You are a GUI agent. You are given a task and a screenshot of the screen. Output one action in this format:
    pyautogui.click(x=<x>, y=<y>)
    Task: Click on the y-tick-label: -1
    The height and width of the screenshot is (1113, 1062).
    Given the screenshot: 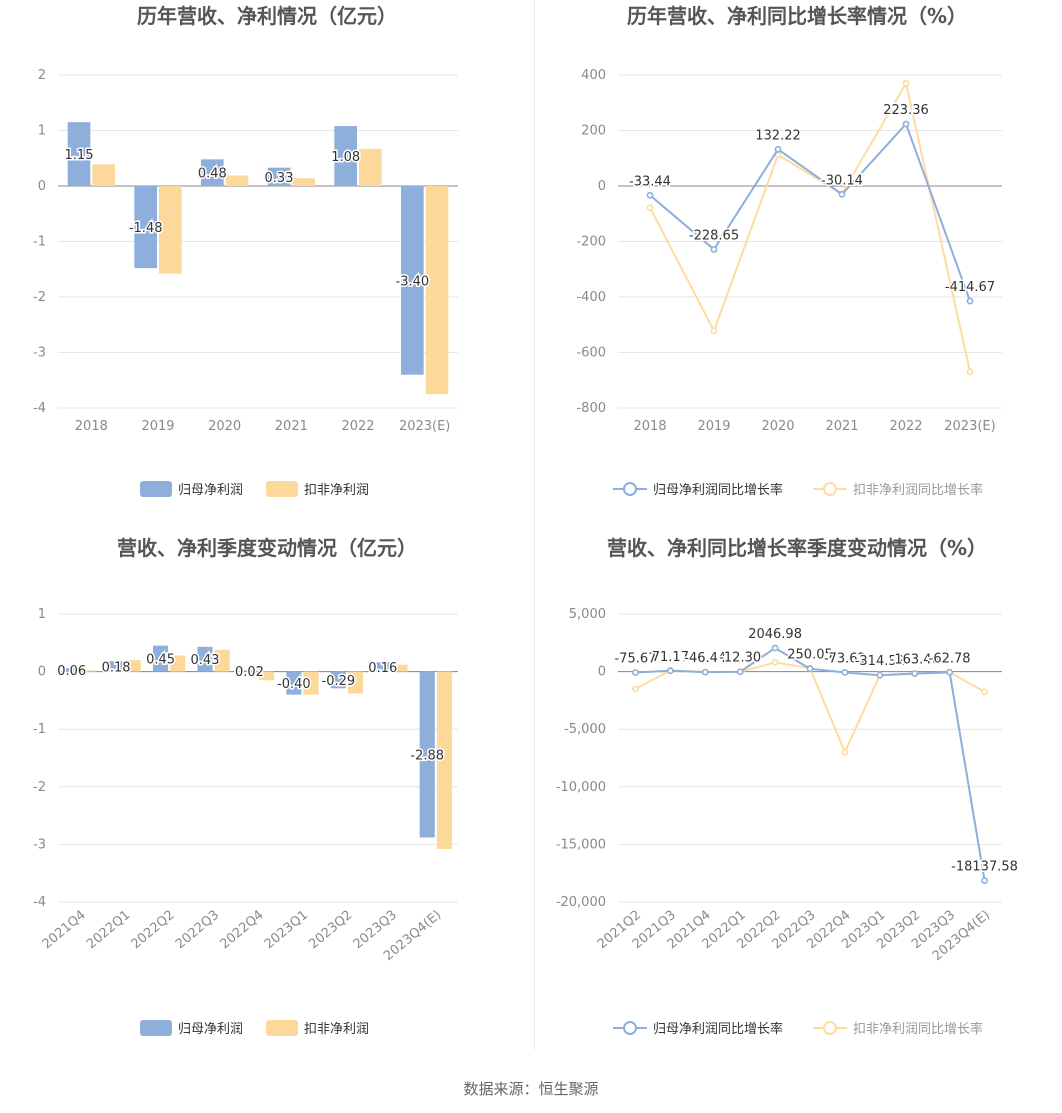 What is the action you would take?
    pyautogui.click(x=39, y=242)
    